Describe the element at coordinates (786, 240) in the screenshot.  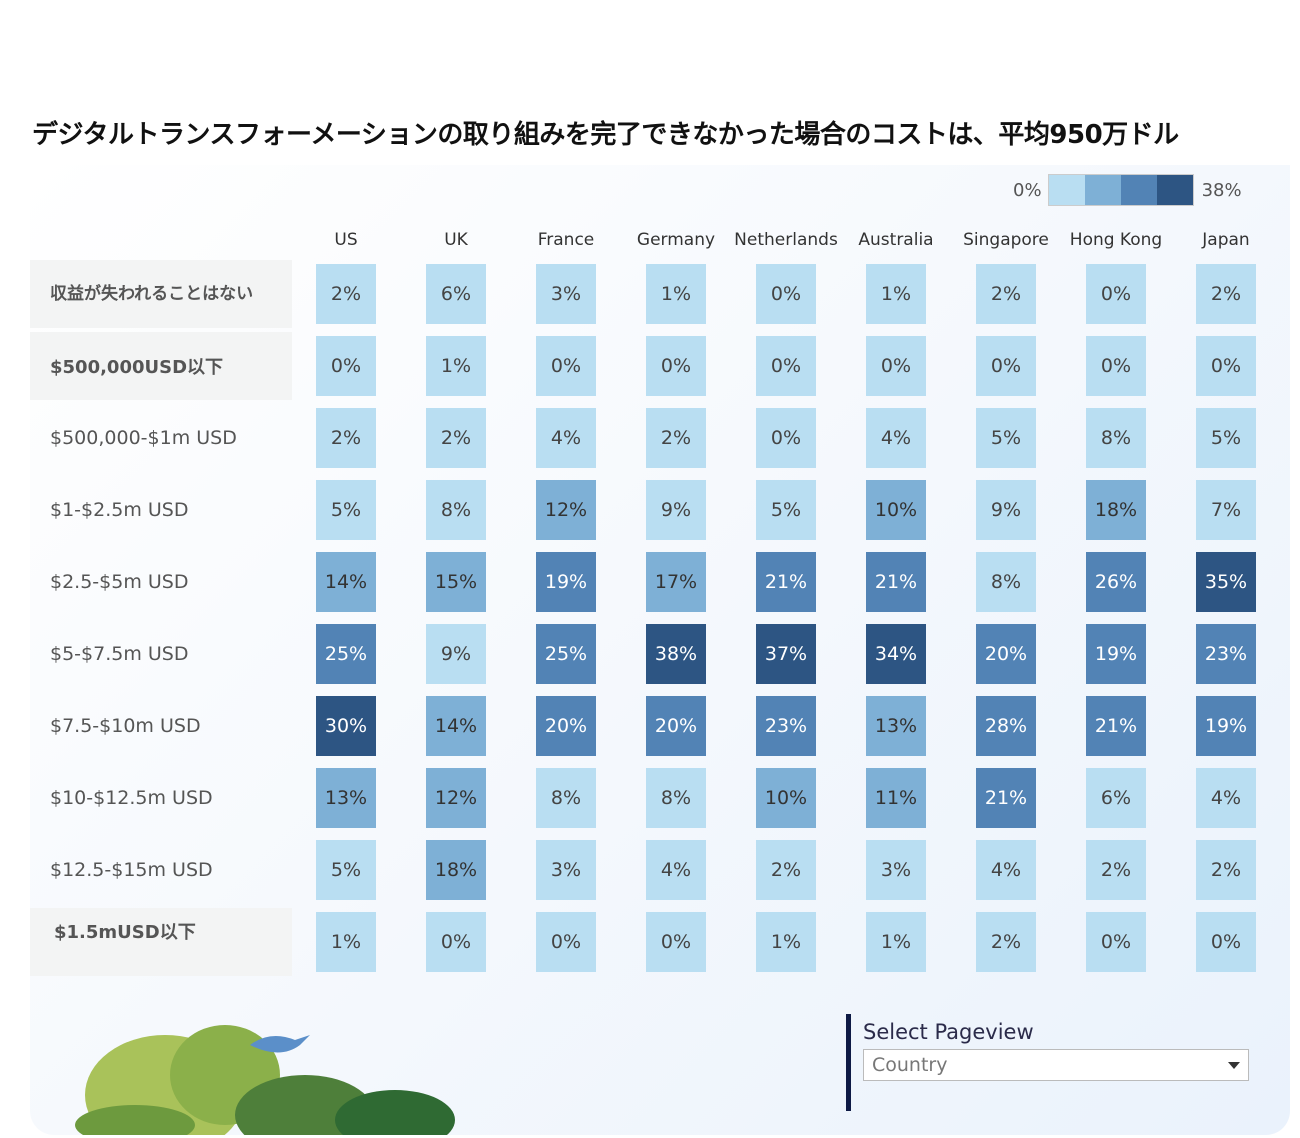
I see `column-header: Netherlands` at that location.